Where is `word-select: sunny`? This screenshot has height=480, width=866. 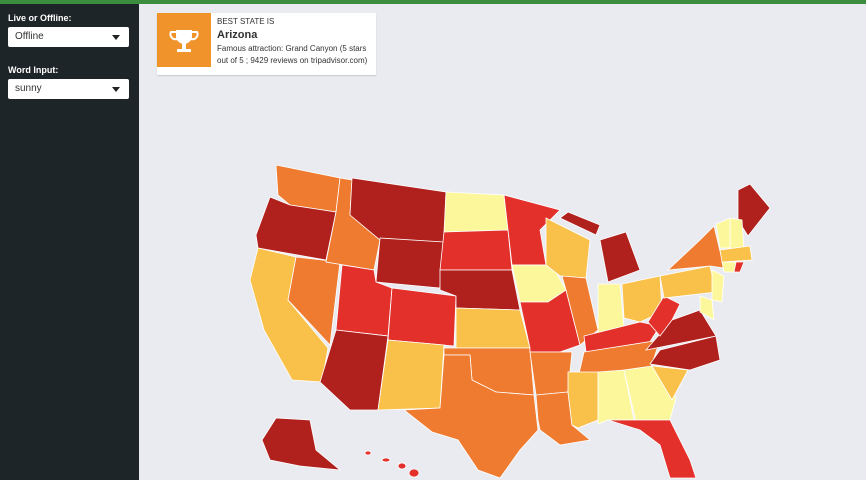 word-select: sunny is located at coordinates (68, 89).